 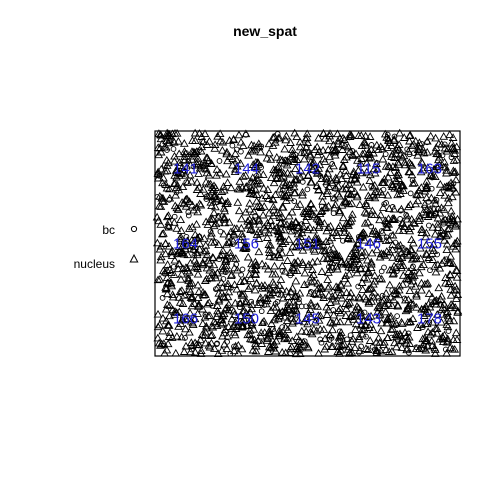 I want to click on legend-marker-triangle, so click(x=134, y=258).